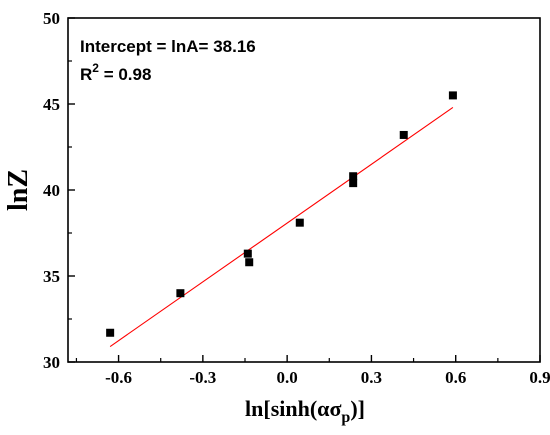 The width and height of the screenshot is (550, 435). What do you see at coordinates (51, 190) in the screenshot?
I see `y-tick-label: 40` at bounding box center [51, 190].